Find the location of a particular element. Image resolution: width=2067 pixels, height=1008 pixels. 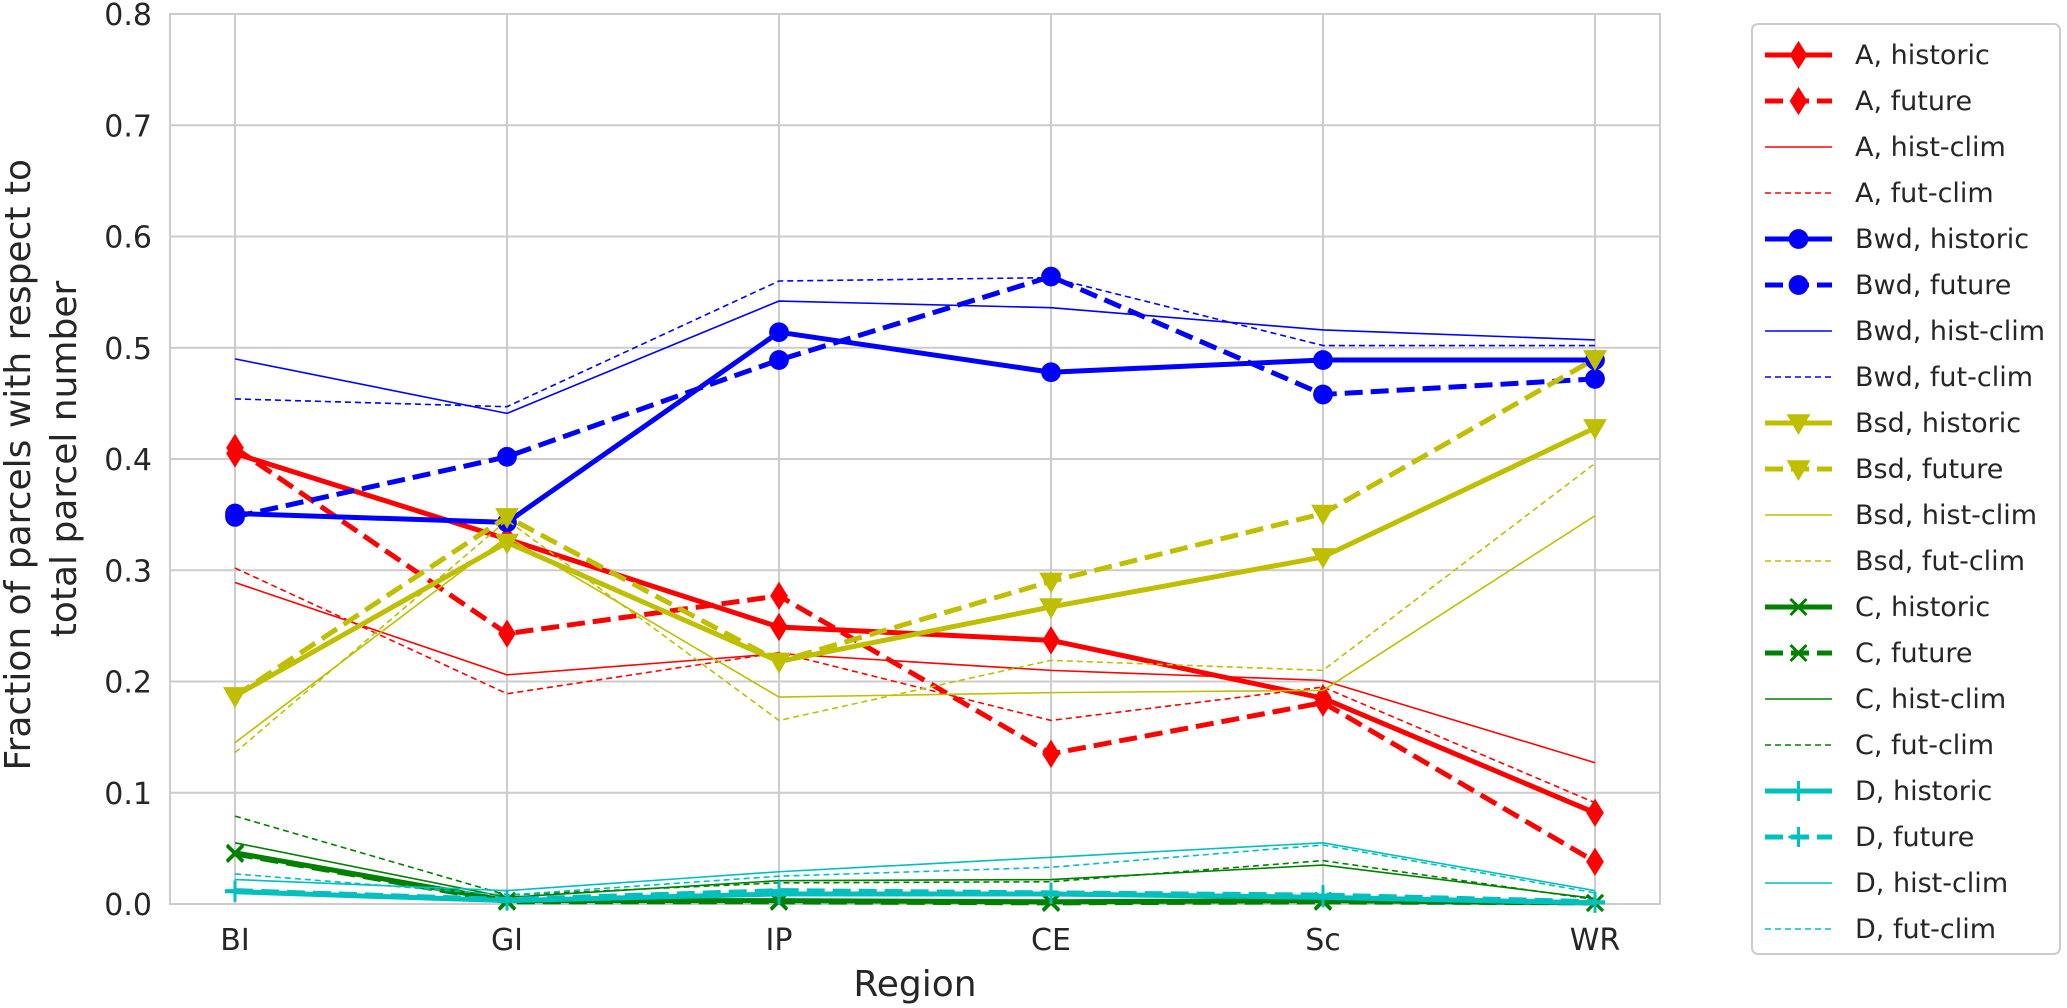

legend-label: D, hist-clim is located at coordinates (1931, 883).